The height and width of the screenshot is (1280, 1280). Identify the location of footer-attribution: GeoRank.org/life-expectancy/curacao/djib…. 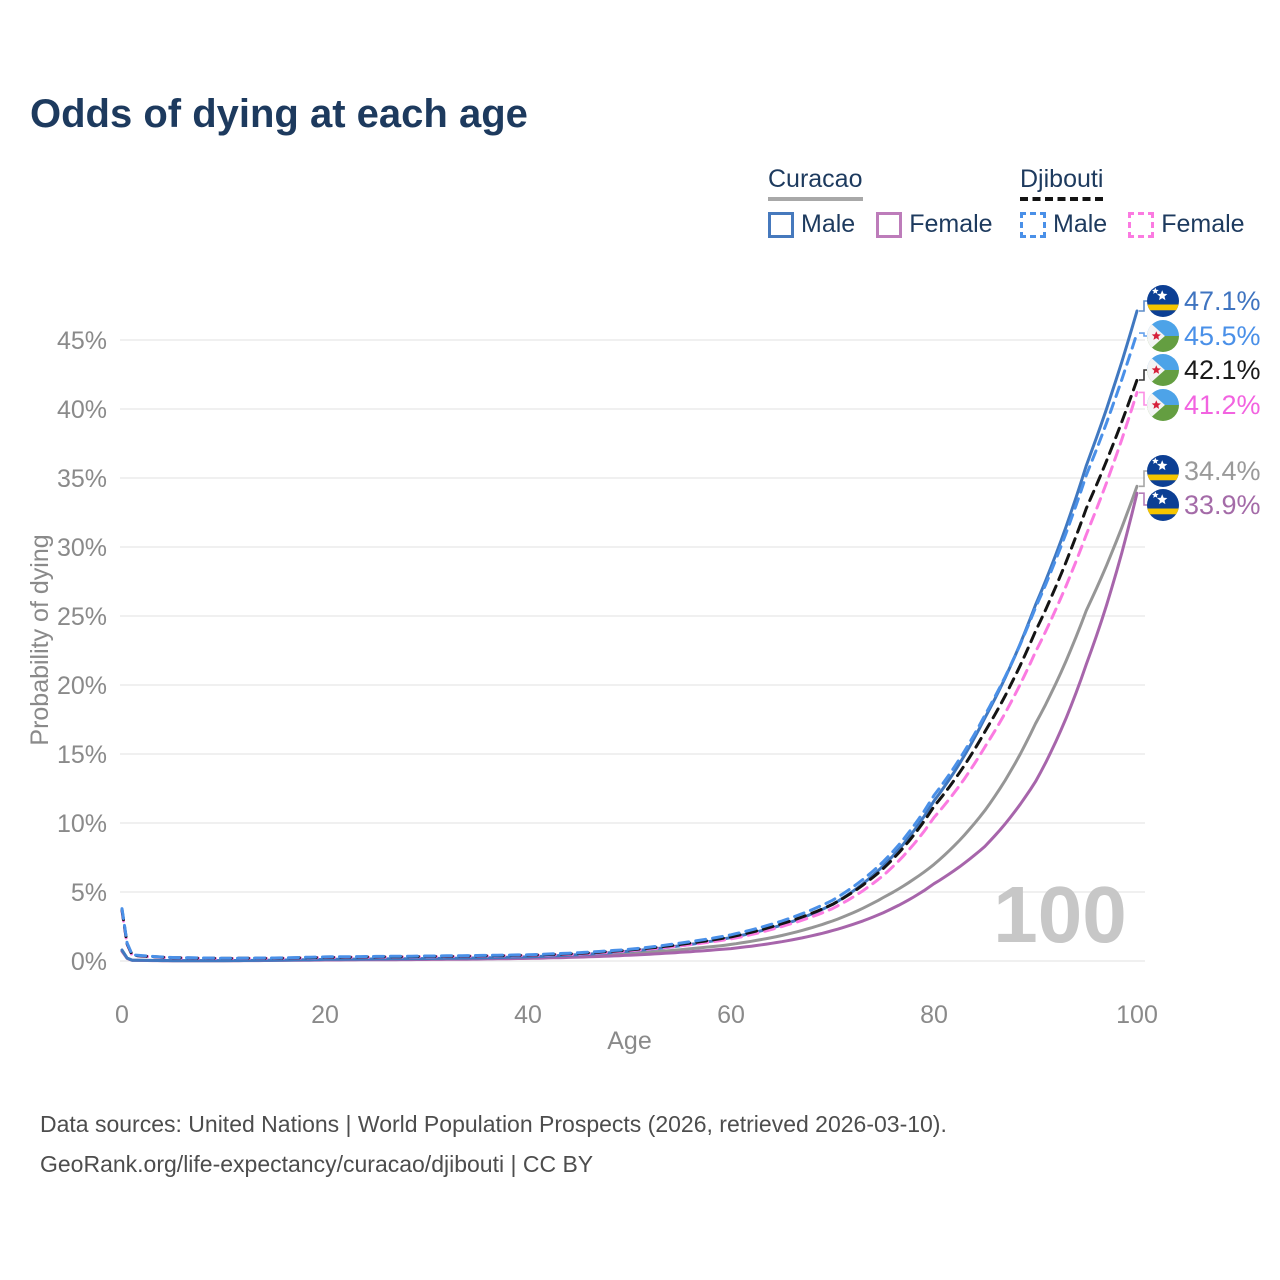
(317, 1164).